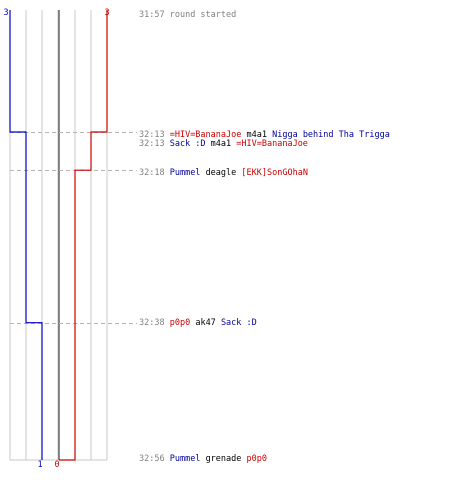 This screenshot has width=450, height=500. What do you see at coordinates (221, 173) in the screenshot?
I see `event-weapon: deagle` at bounding box center [221, 173].